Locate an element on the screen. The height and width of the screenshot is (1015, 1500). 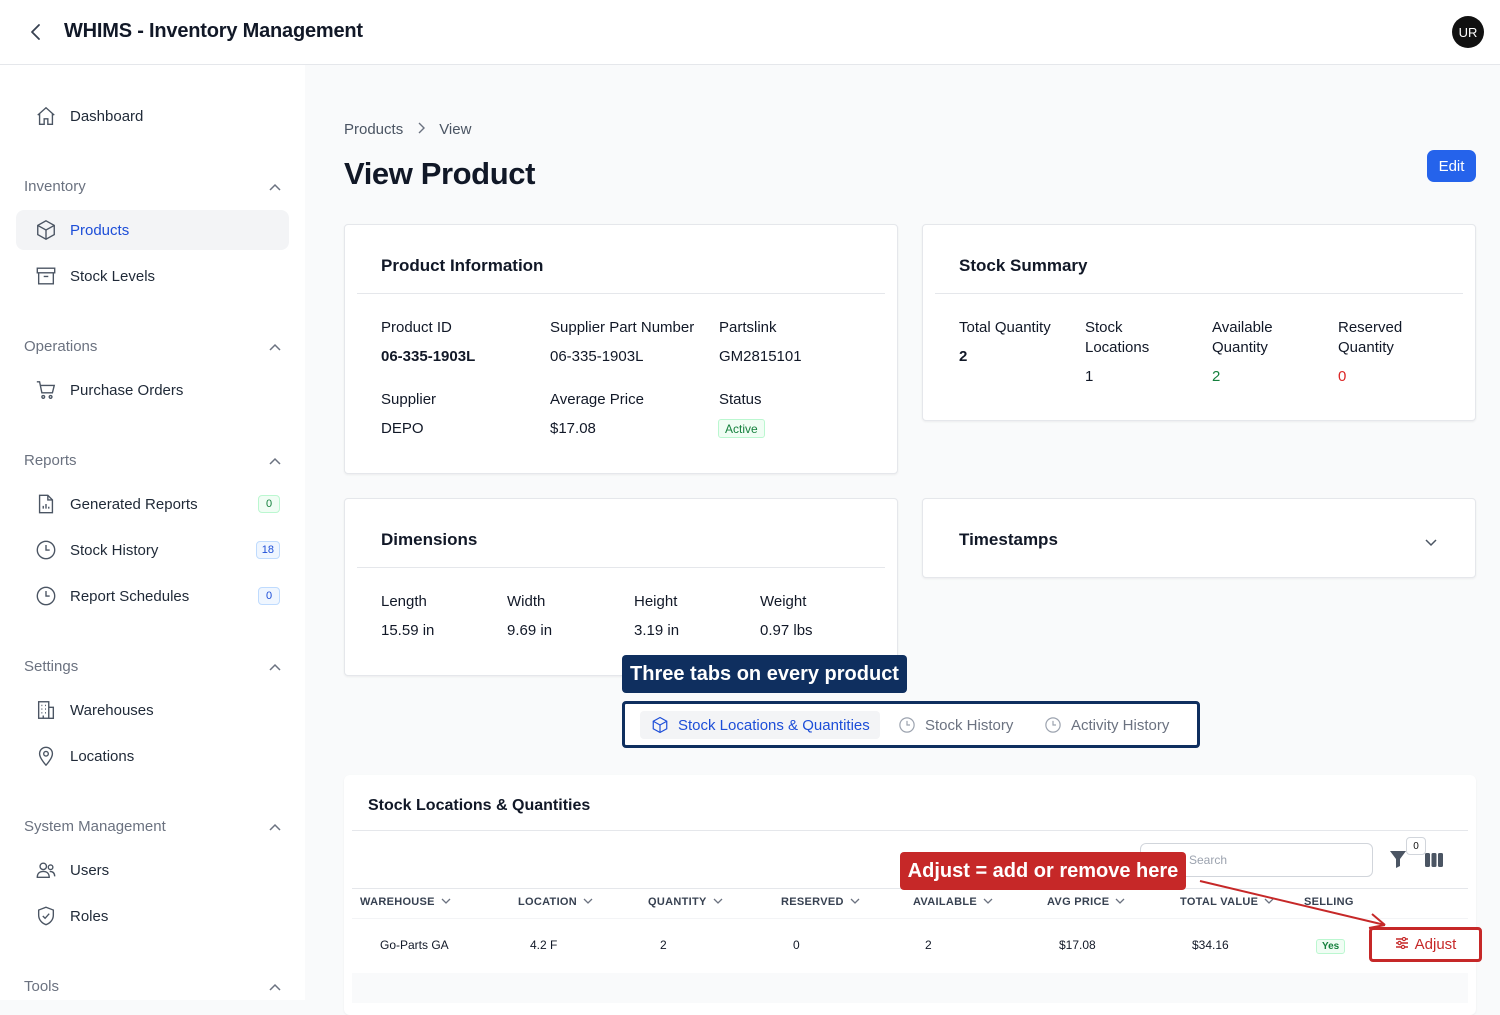
count-badge: 0 is located at coordinates (269, 504).